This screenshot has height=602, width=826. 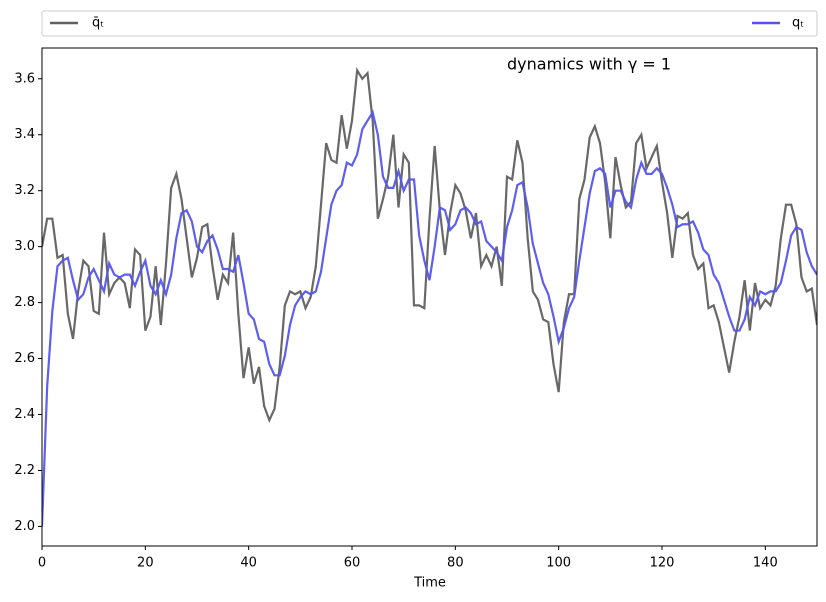 I want to click on y-tick-label: 3.0, so click(x=24, y=246).